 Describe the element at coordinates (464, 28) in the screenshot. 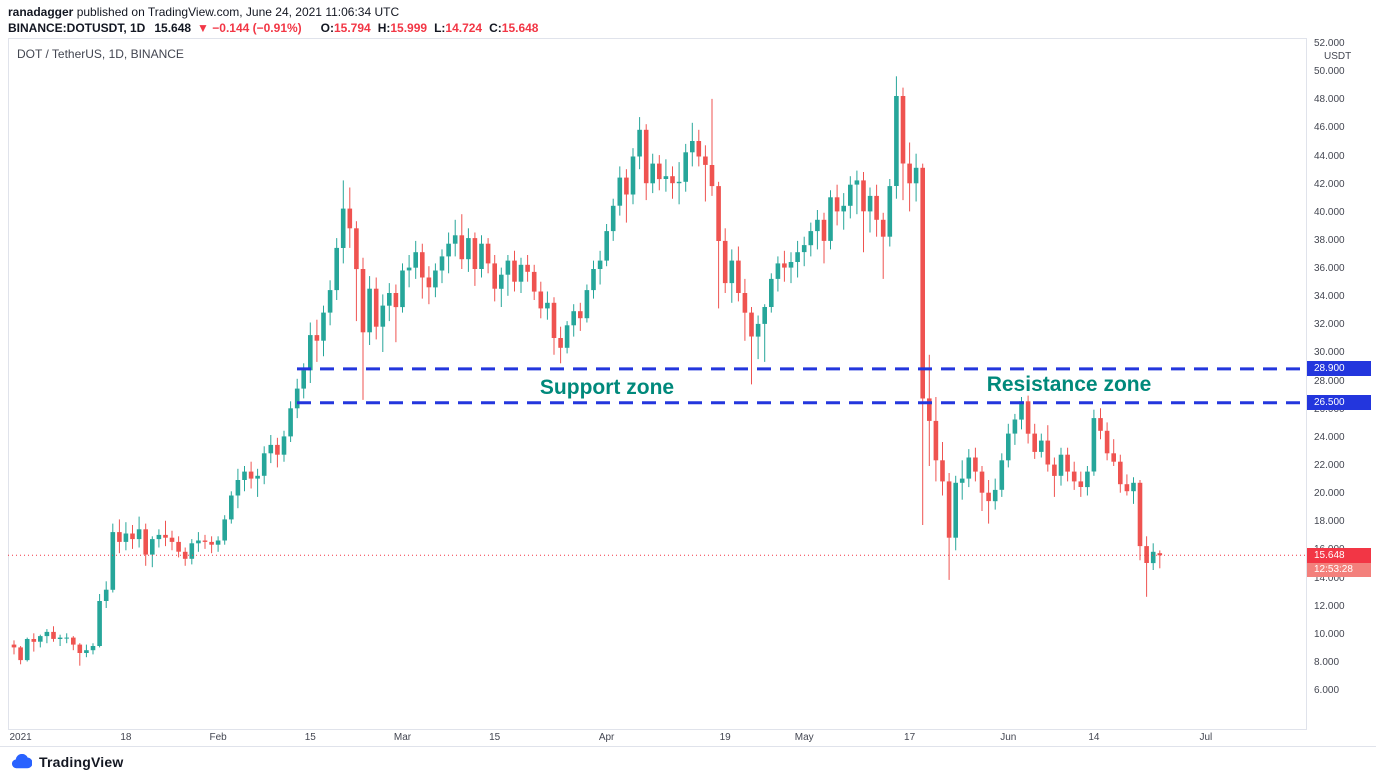

I see `ohlc-value: 14.724` at that location.